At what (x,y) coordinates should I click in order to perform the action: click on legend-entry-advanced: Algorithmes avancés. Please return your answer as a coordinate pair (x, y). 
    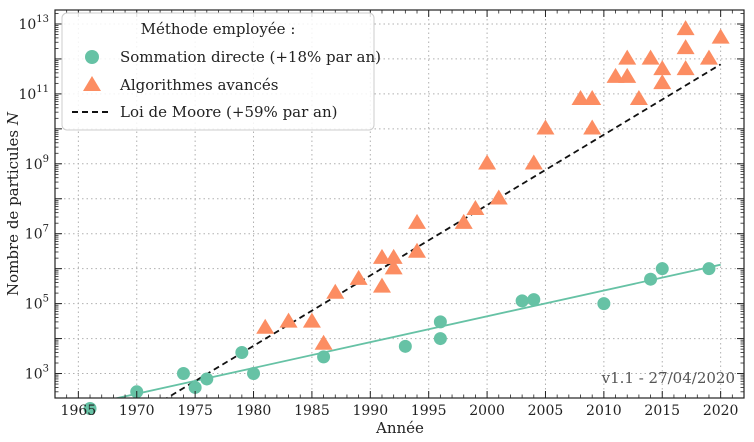
    Looking at the image, I should click on (198, 85).